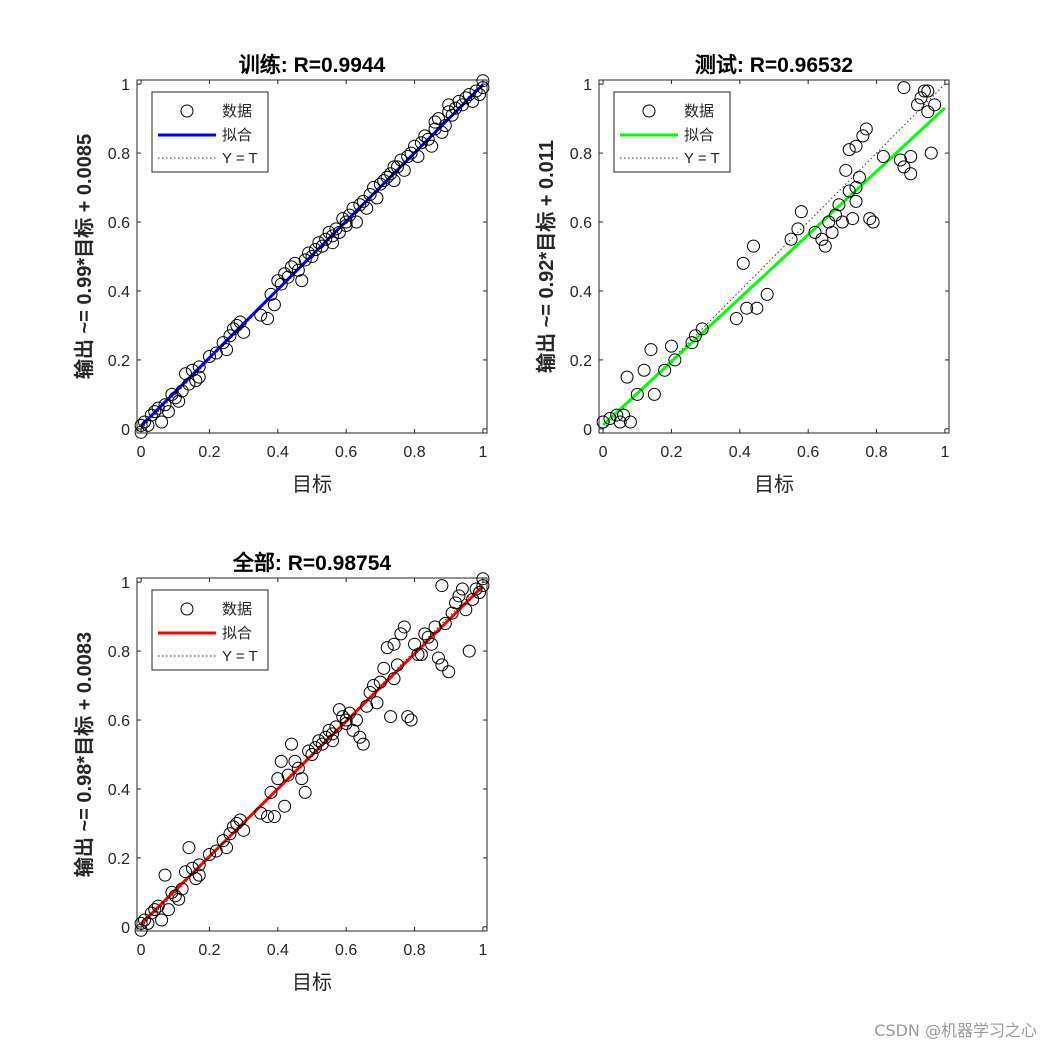 The width and height of the screenshot is (1051, 1051). I want to click on legend-entry: 数据, so click(237, 609).